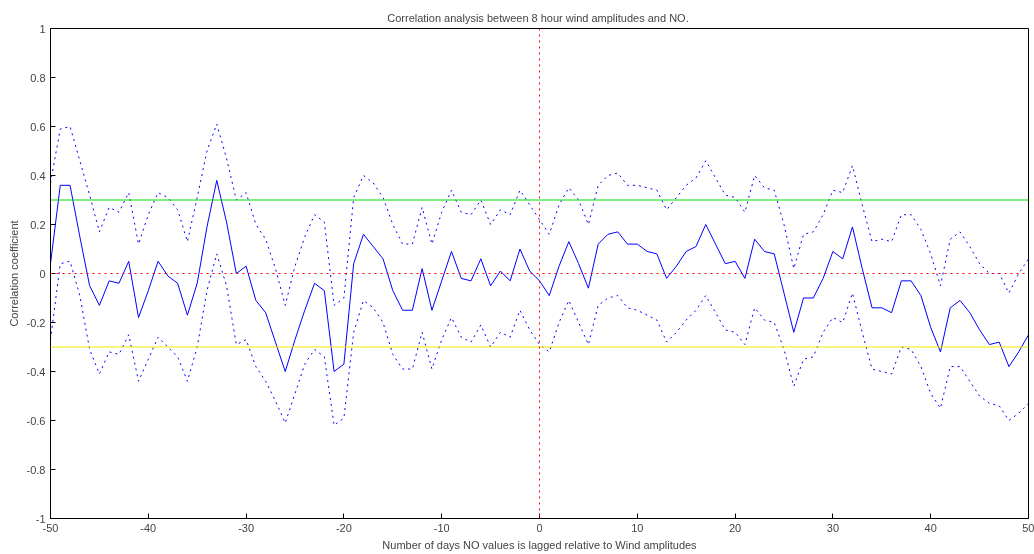 The width and height of the screenshot is (1034, 554). Describe the element at coordinates (38, 77) in the screenshot. I see `y-tick-label: 0.8` at that location.